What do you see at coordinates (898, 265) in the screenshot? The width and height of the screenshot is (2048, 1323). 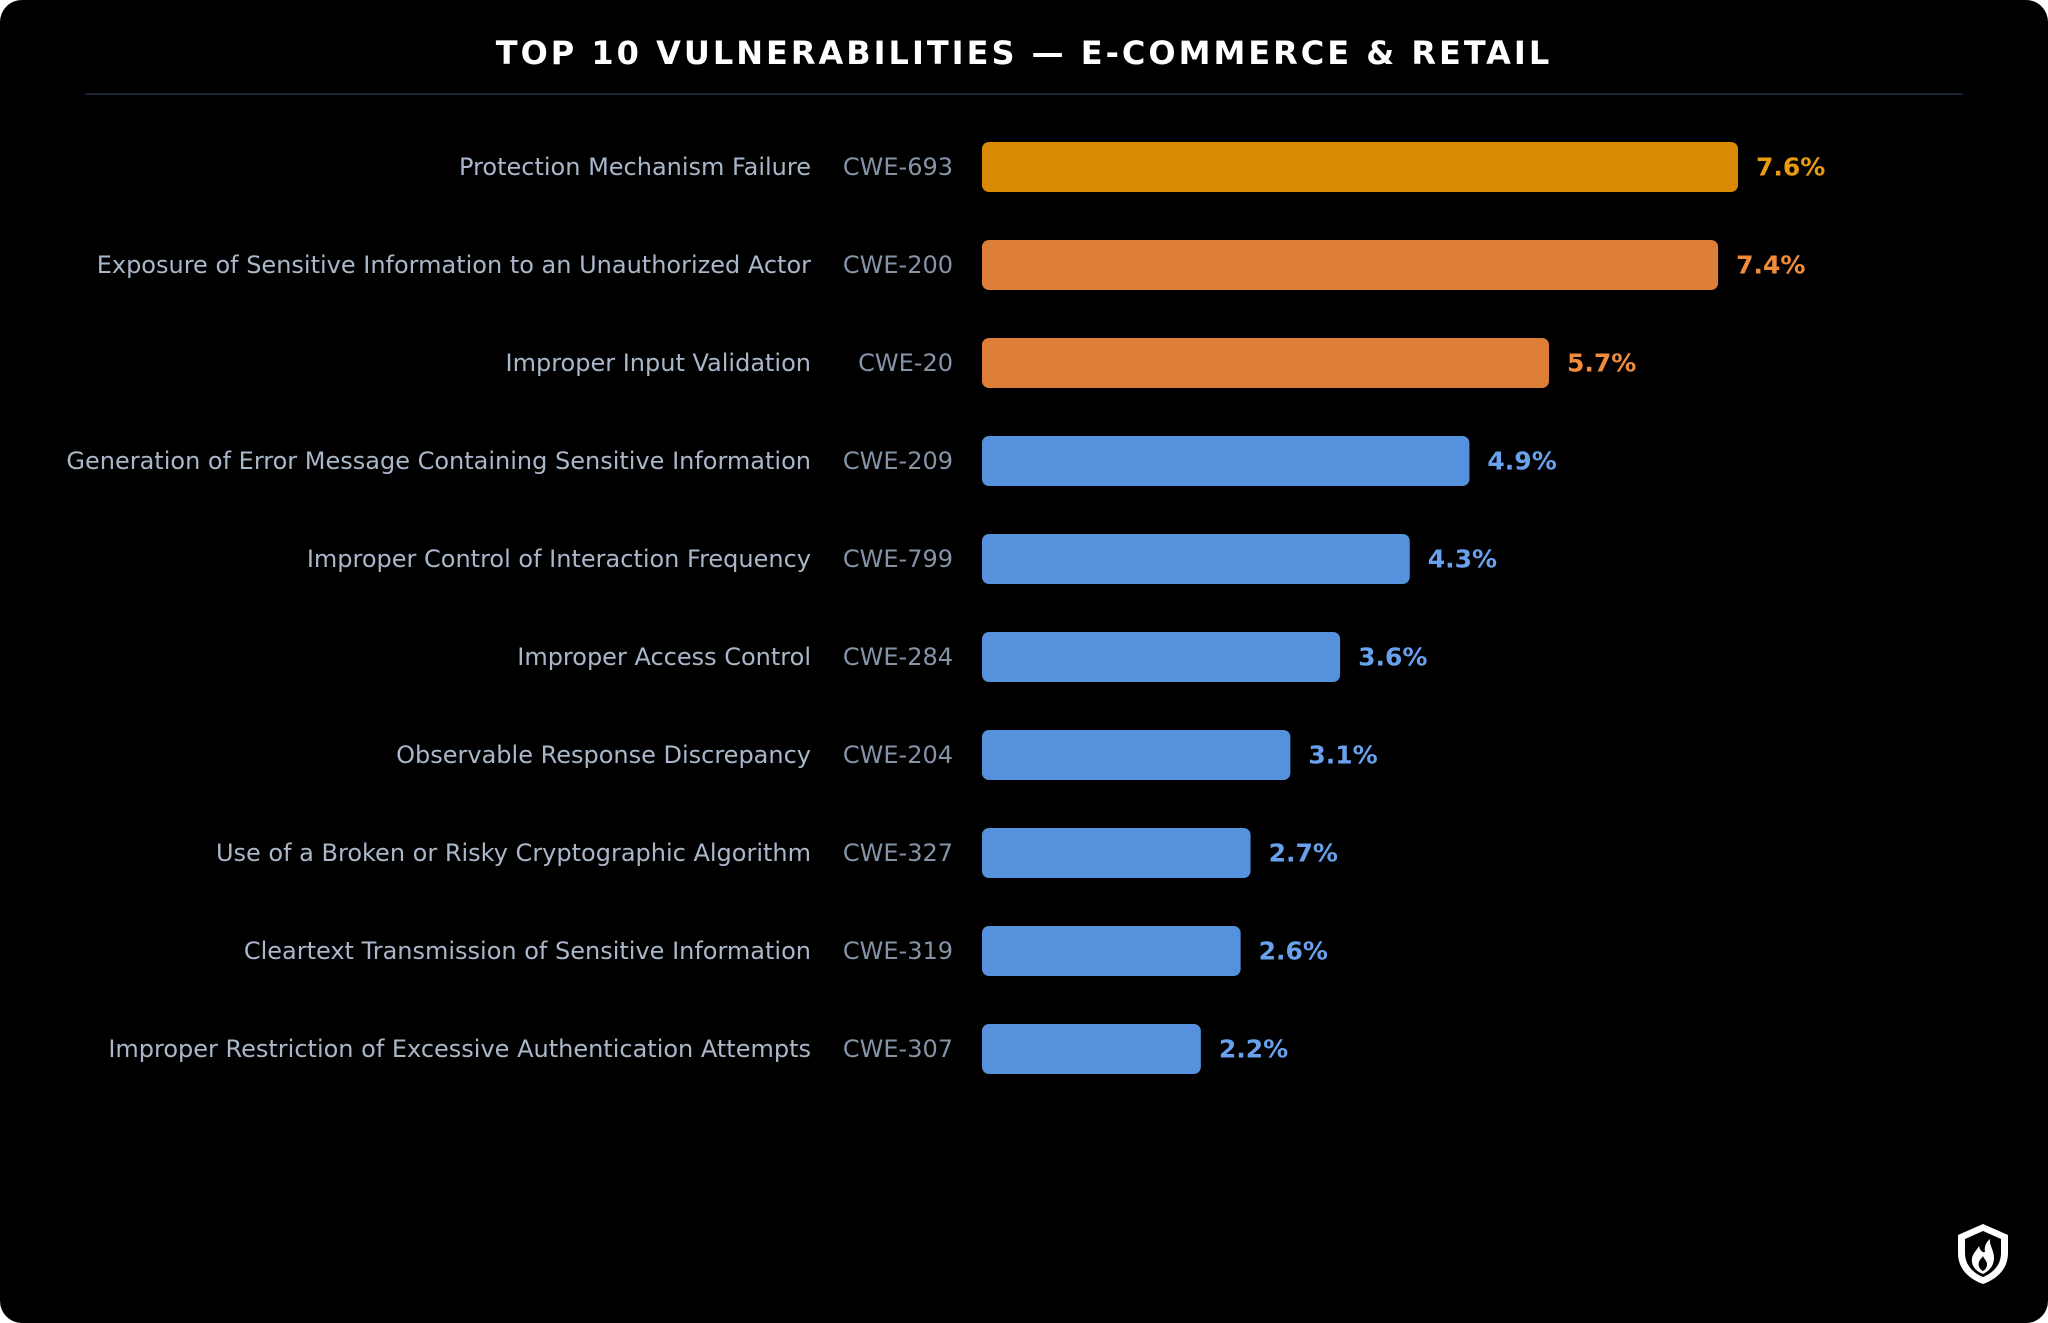 I see `cwe-label: CWE-200` at bounding box center [898, 265].